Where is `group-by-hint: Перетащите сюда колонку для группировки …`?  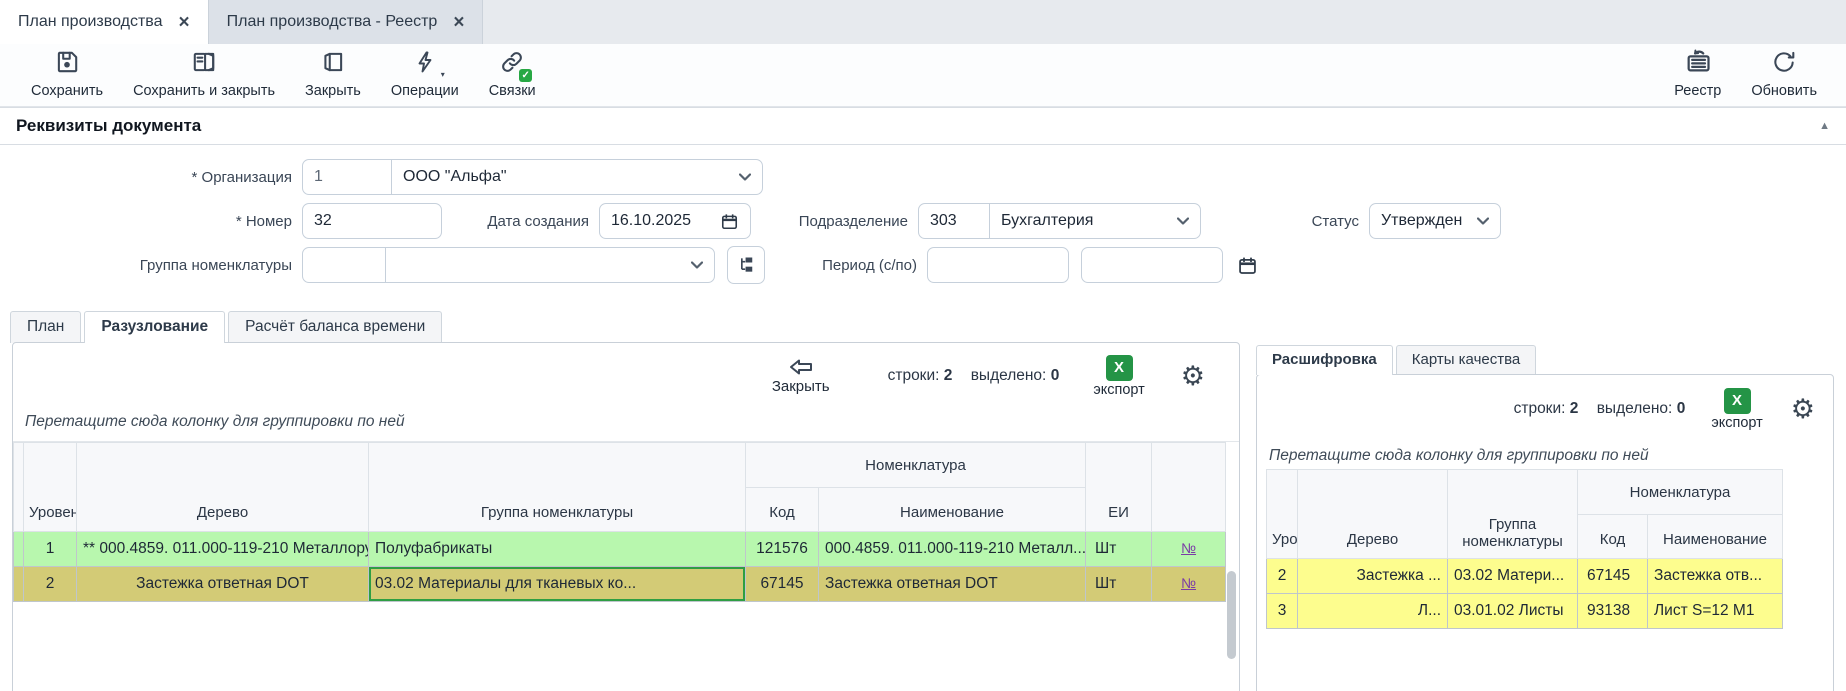
group-by-hint: Перетащите сюда колонку для группировки … is located at coordinates (1459, 455).